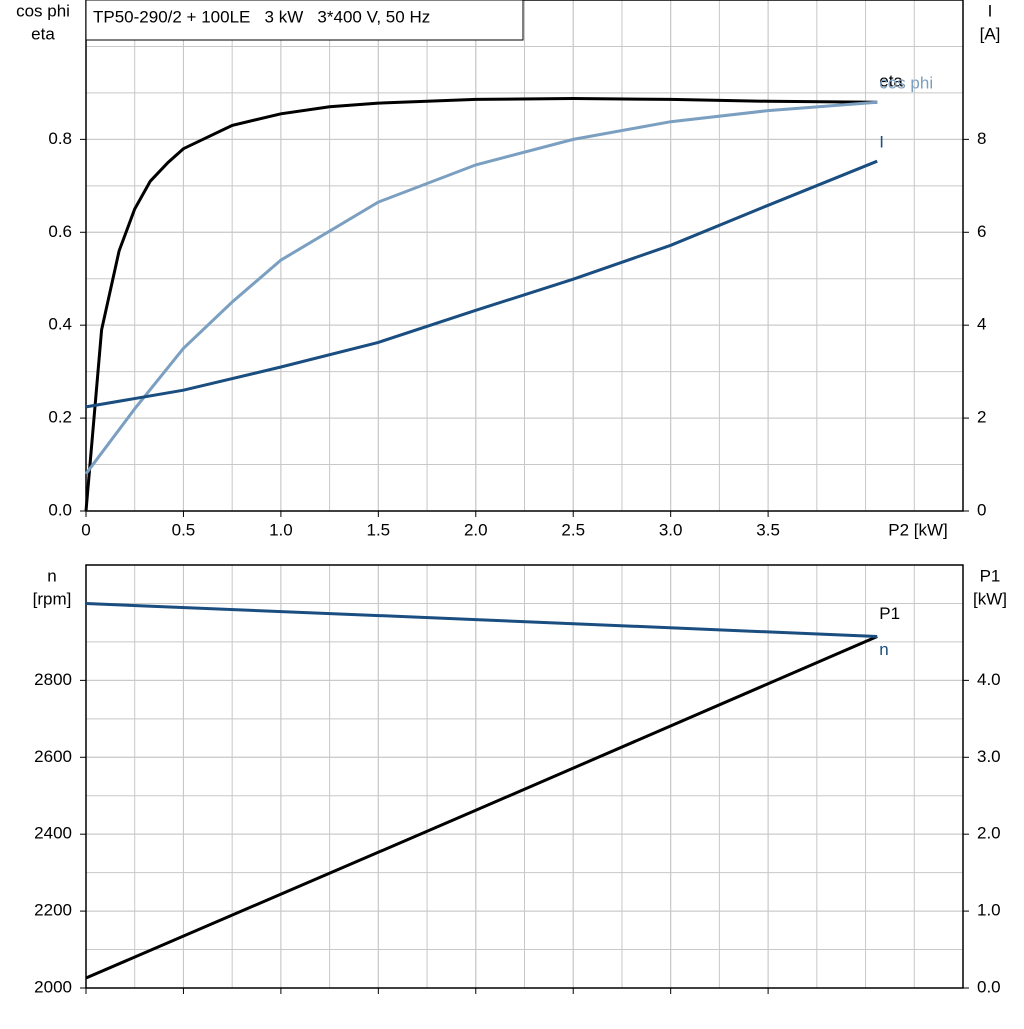 This screenshot has height=1029, width=1024. What do you see at coordinates (981, 231) in the screenshot?
I see `y2-tick-label: 6` at bounding box center [981, 231].